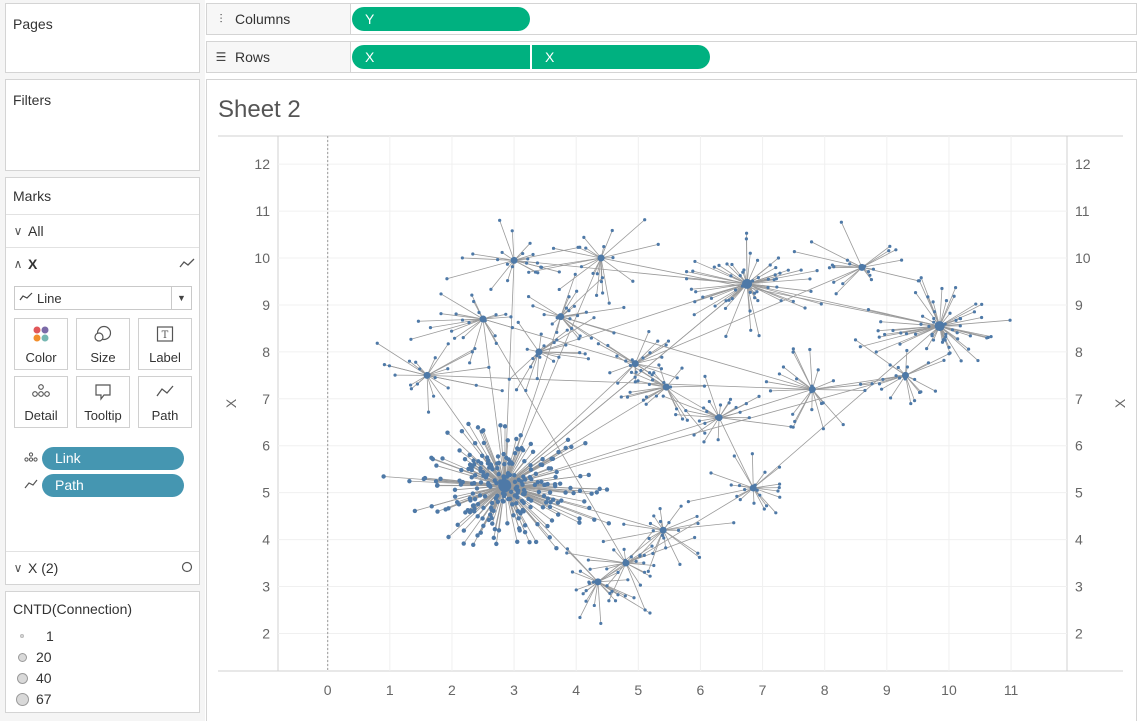 The width and height of the screenshot is (1137, 721). I want to click on path-field-row: Path, so click(102, 485).